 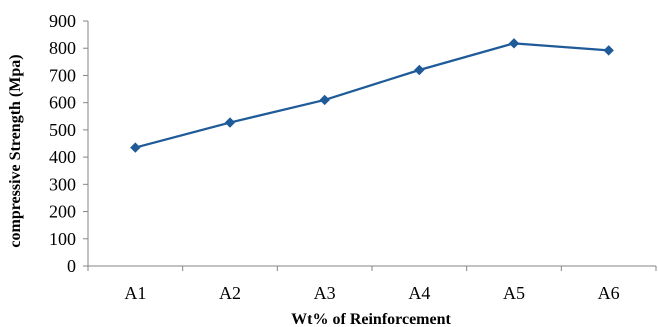 What do you see at coordinates (15, 150) in the screenshot?
I see `y-axis-title: compressive Strength (Mpa)` at bounding box center [15, 150].